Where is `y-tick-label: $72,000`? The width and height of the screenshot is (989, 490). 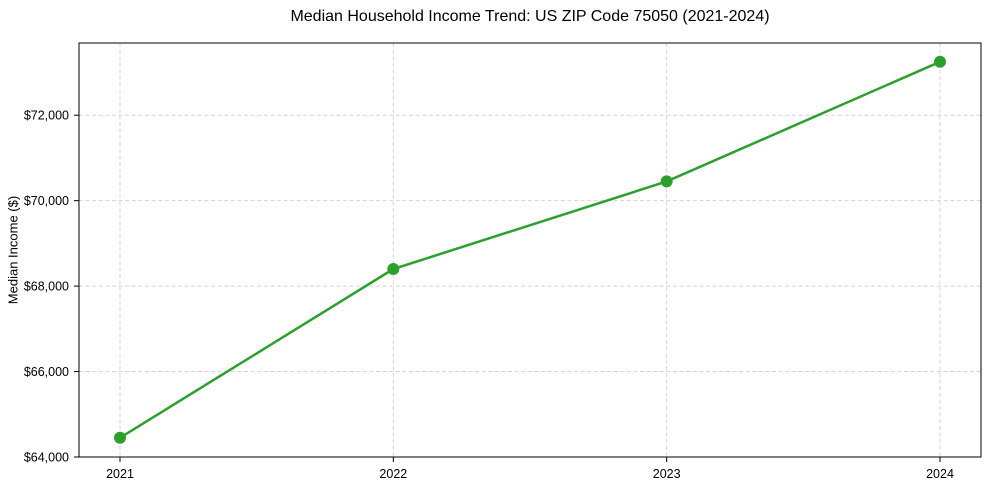
y-tick-label: $72,000 is located at coordinates (46, 116).